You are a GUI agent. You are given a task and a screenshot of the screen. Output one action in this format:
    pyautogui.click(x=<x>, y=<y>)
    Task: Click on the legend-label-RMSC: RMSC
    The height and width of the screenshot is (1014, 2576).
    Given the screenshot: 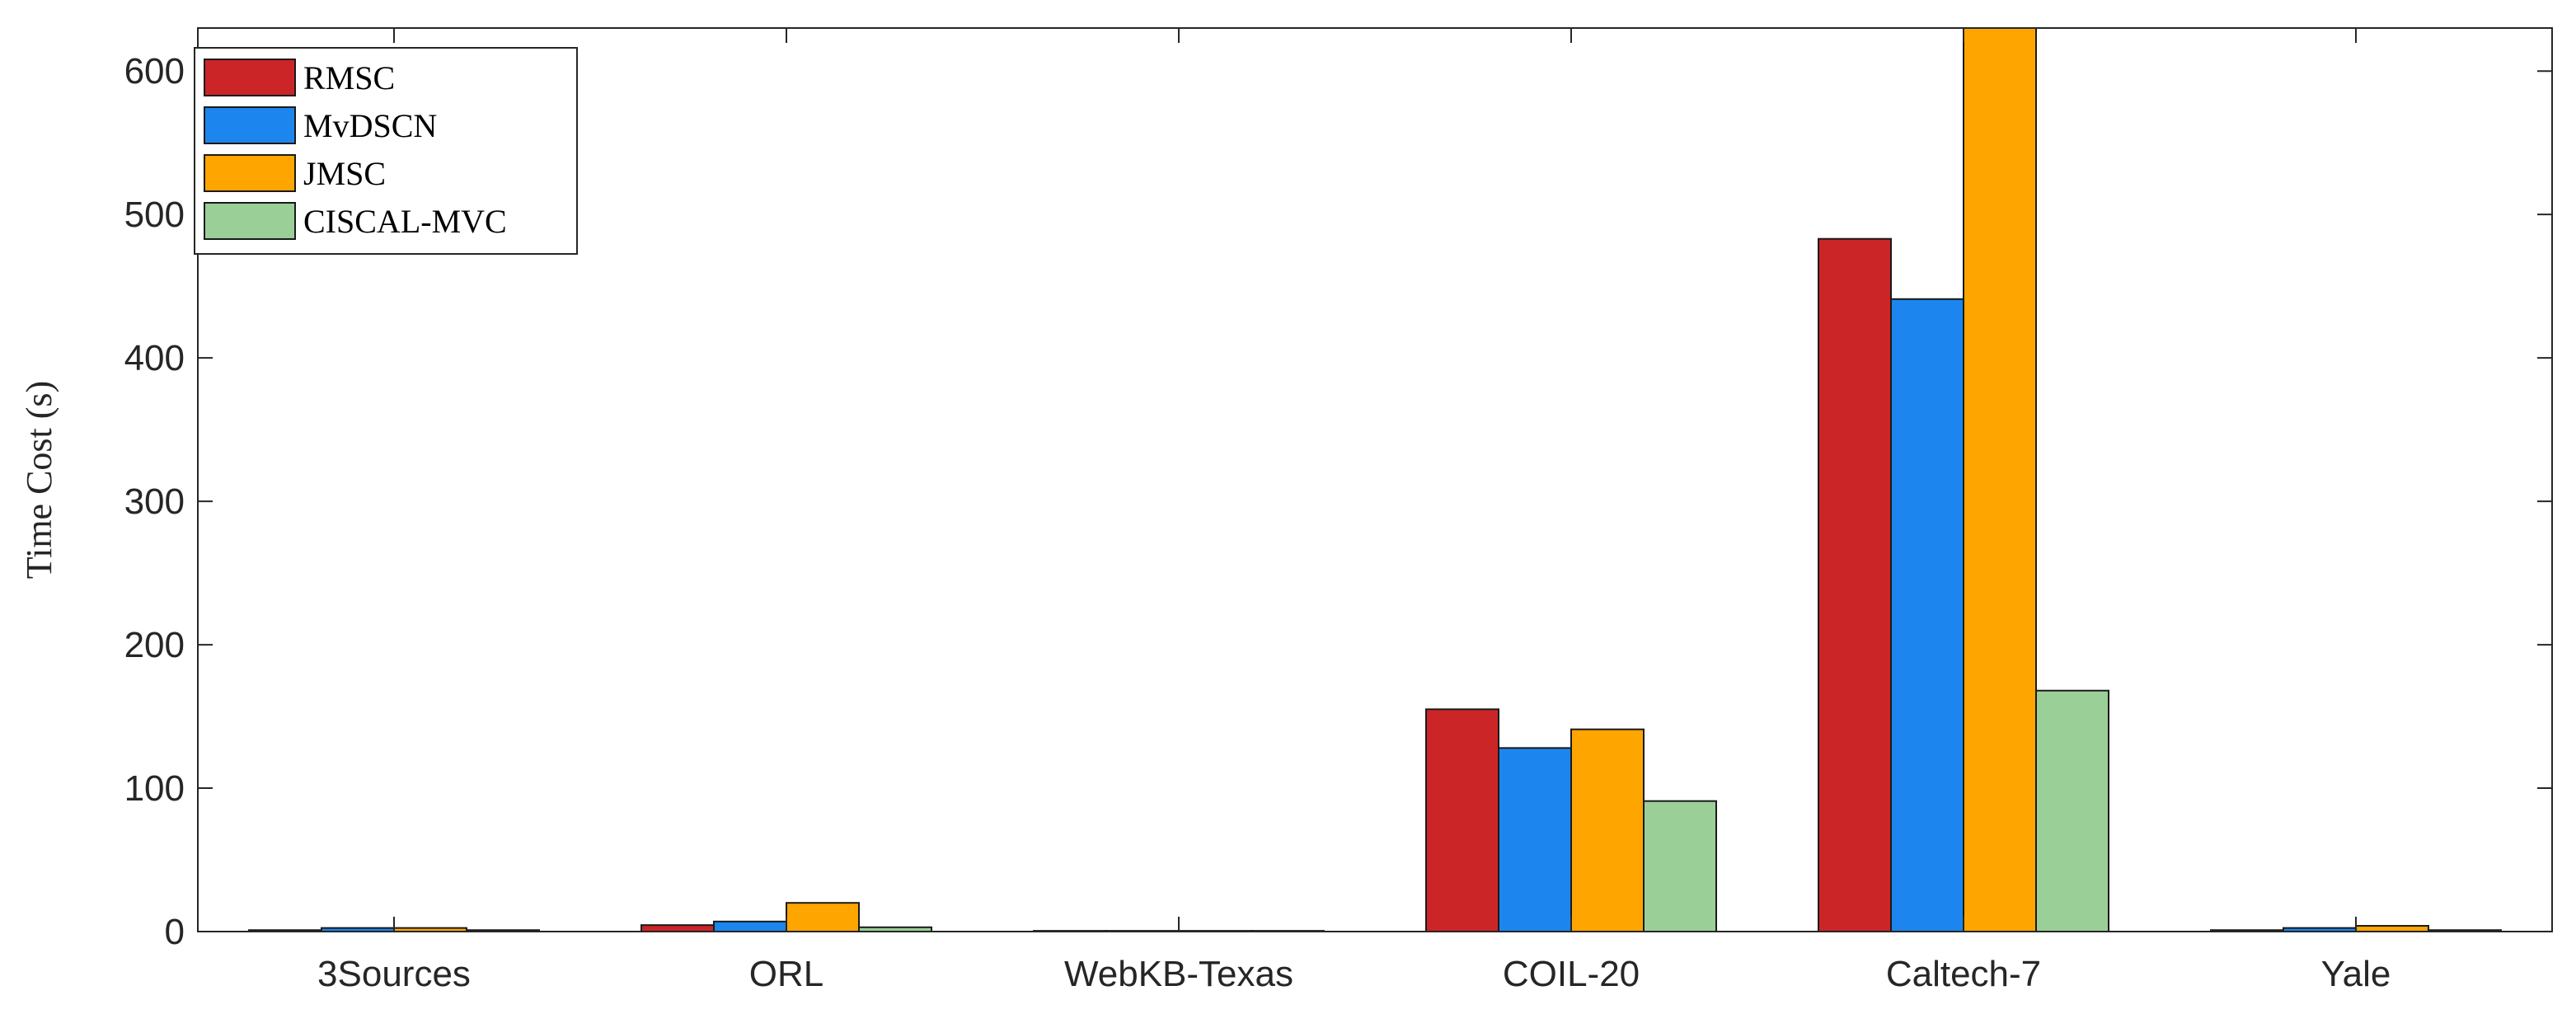 What is the action you would take?
    pyautogui.click(x=349, y=77)
    